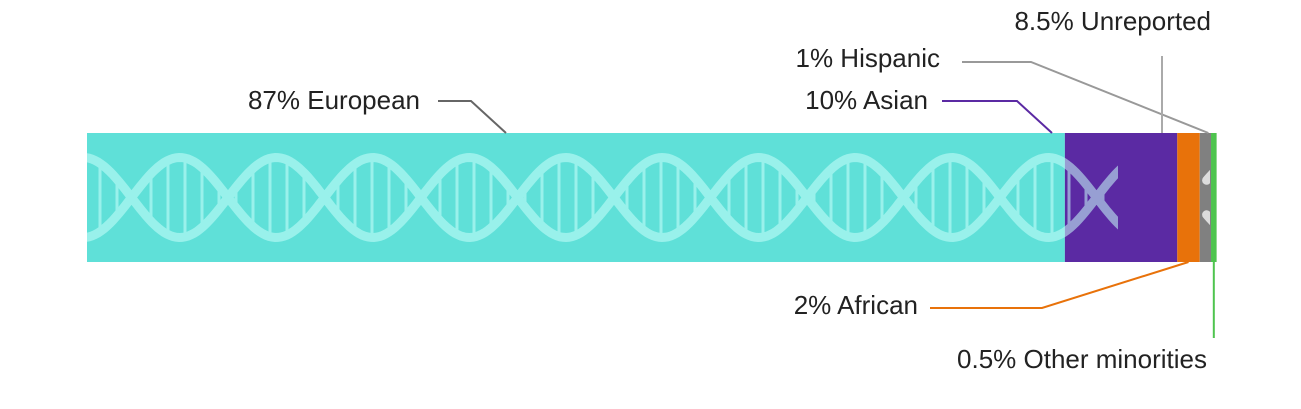 Image resolution: width=1301 pixels, height=409 pixels. I want to click on leader-line-asian, so click(997, 117).